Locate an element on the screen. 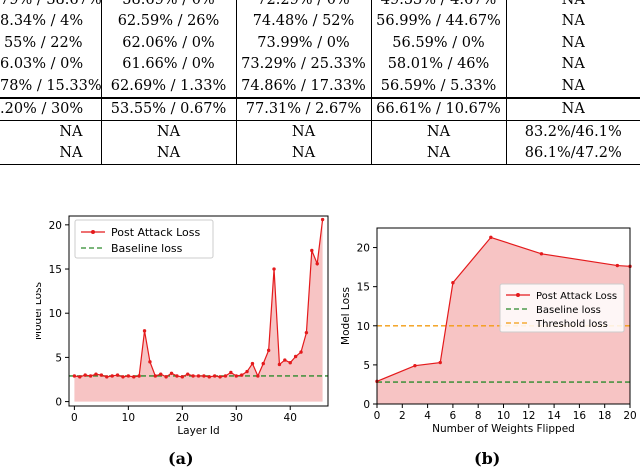 The width and height of the screenshot is (640, 472). x-tick-label: 8 is located at coordinates (478, 416).